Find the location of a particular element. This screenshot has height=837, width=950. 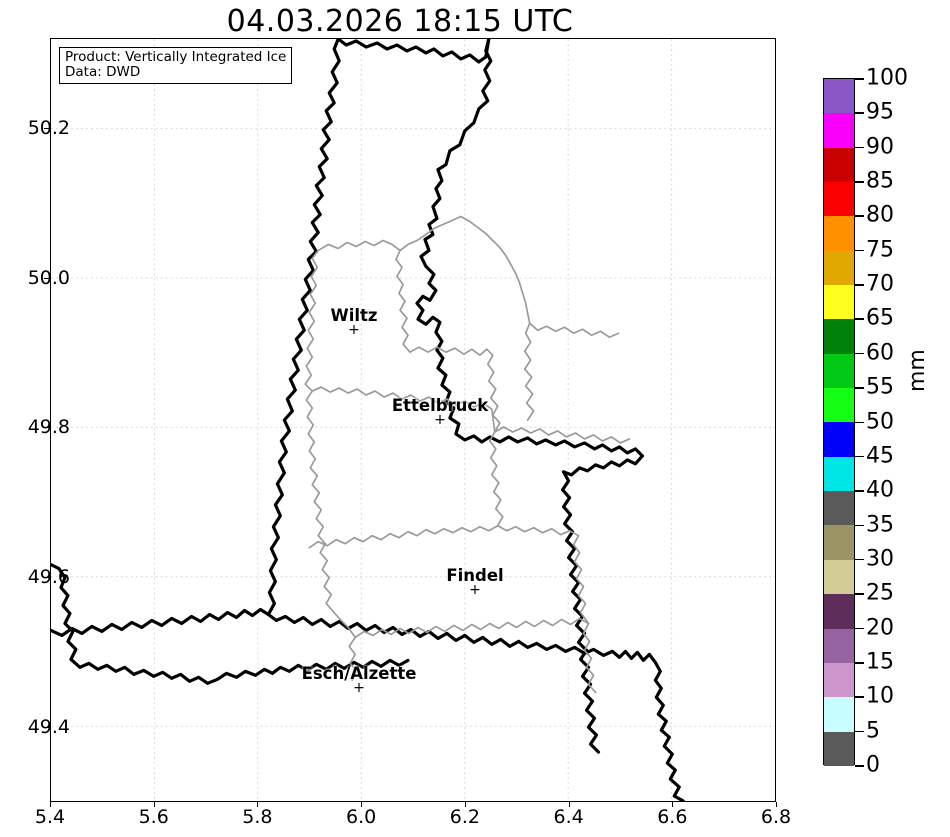

colorbar-tick-label: 25 is located at coordinates (880, 593).